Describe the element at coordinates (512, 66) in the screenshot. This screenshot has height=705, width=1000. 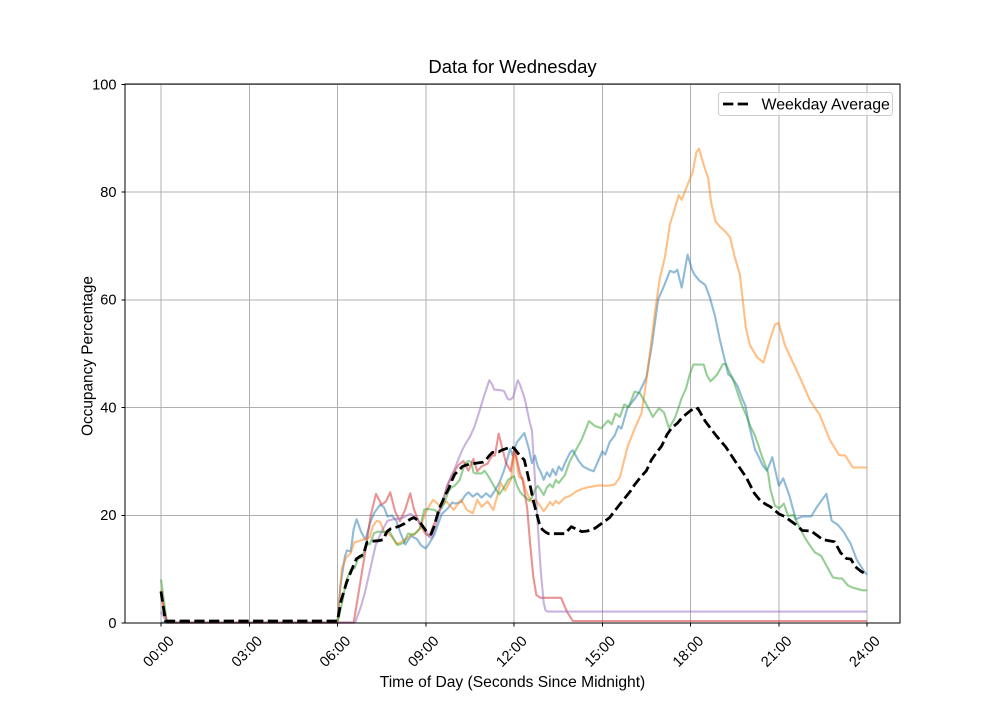
I see `svg-text: Data for Wednesday` at that location.